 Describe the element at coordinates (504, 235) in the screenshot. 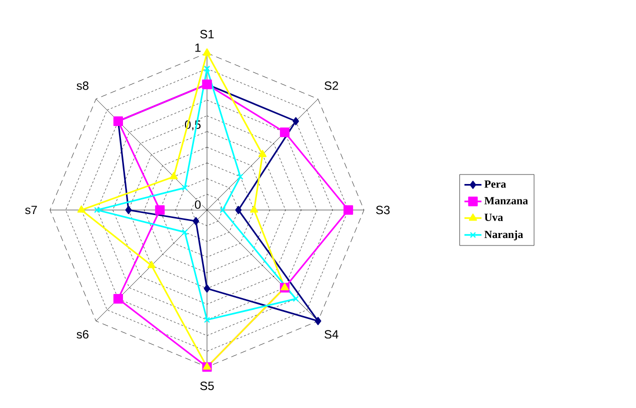

I see `legend-label: Naranja` at that location.